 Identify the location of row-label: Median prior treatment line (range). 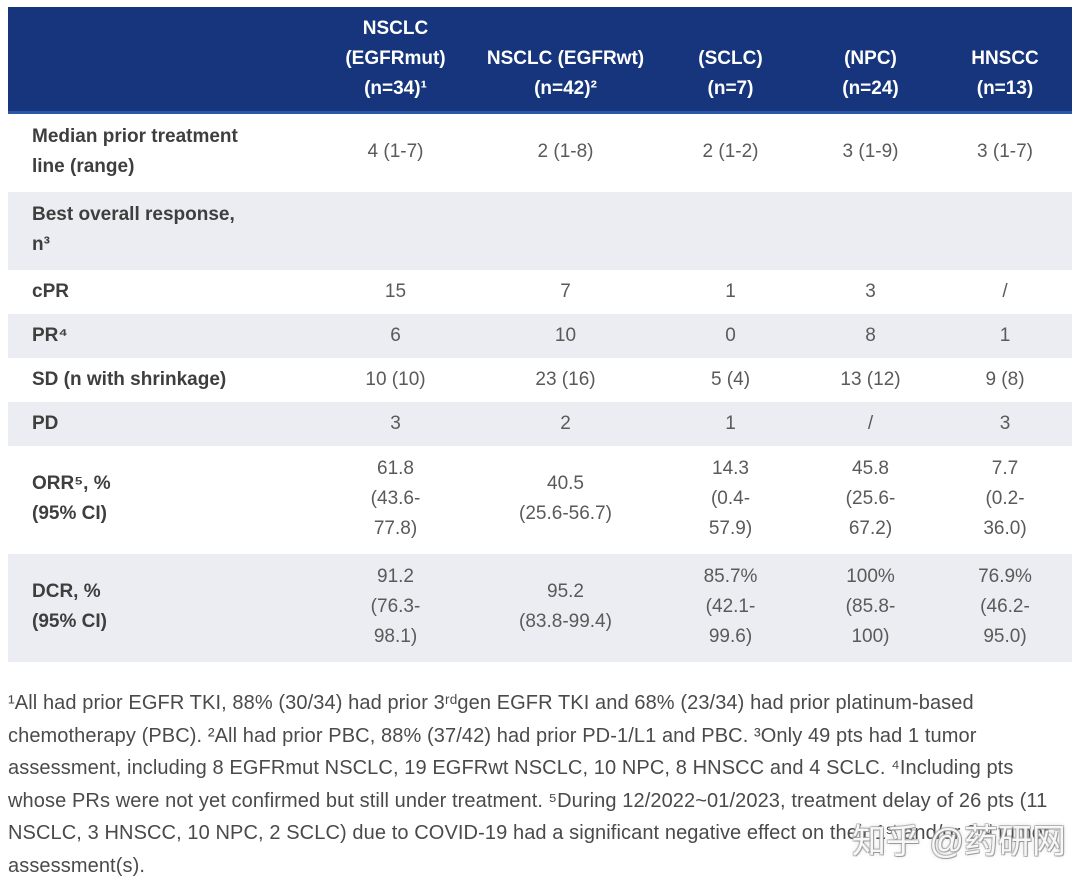
(135, 151).